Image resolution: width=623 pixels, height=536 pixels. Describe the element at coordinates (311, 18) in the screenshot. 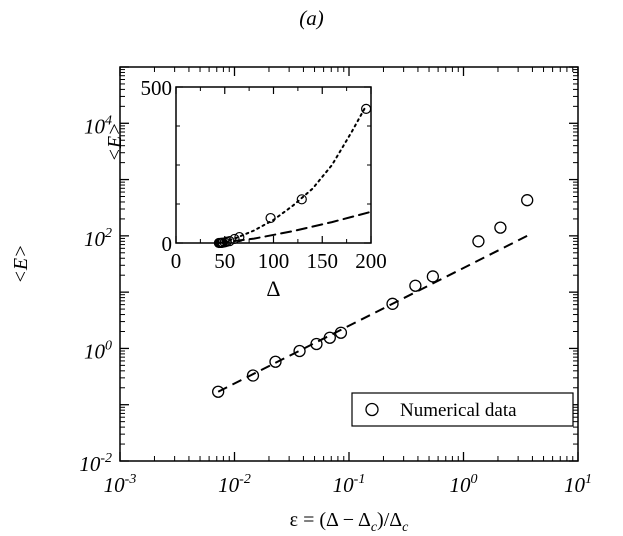

I see `panel-label: (a)` at that location.